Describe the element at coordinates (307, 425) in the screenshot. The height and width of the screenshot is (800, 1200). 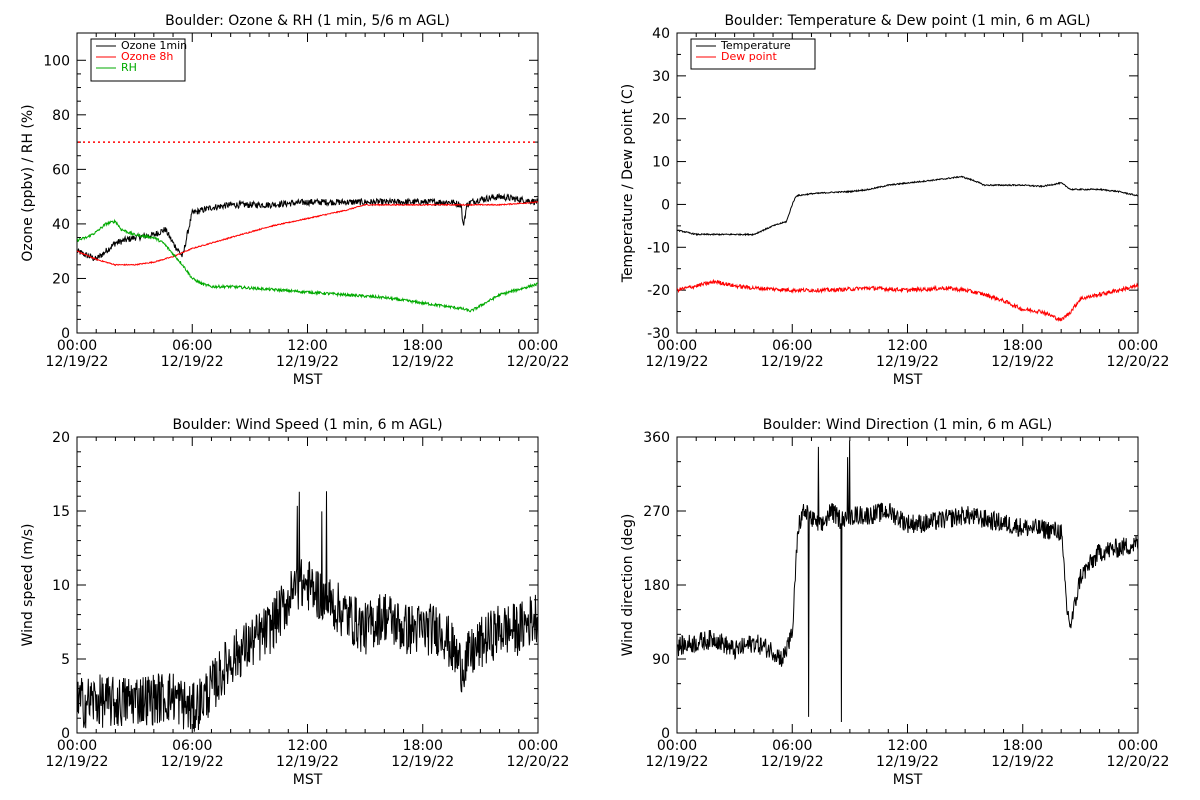
I see `chart-title: Boulder: Wind Speed (1 min, 6 m AGL)` at that location.